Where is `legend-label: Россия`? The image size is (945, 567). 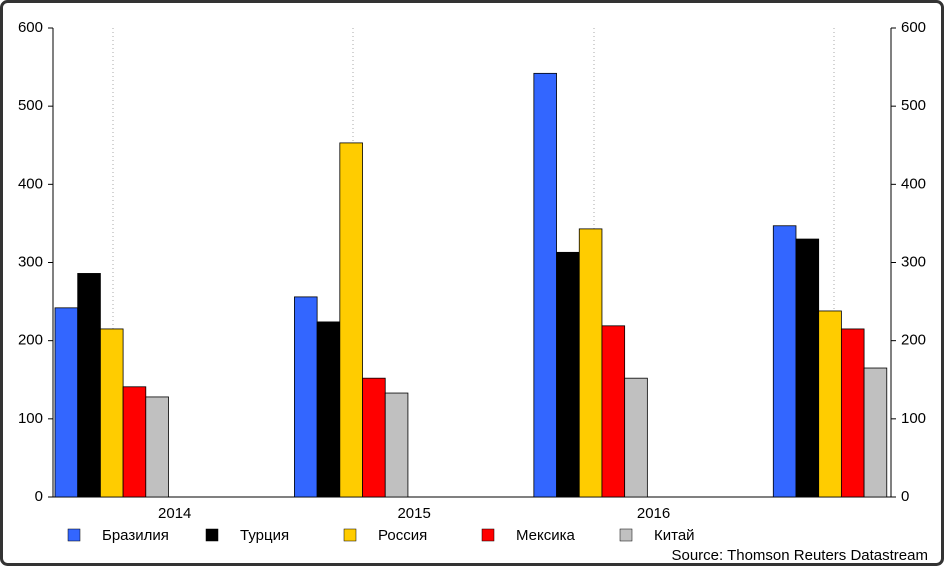
legend-label: Россия is located at coordinates (402, 535).